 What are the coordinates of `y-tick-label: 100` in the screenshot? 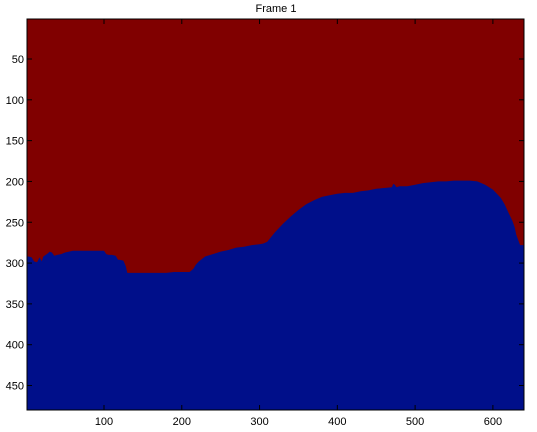 It's located at (15, 101).